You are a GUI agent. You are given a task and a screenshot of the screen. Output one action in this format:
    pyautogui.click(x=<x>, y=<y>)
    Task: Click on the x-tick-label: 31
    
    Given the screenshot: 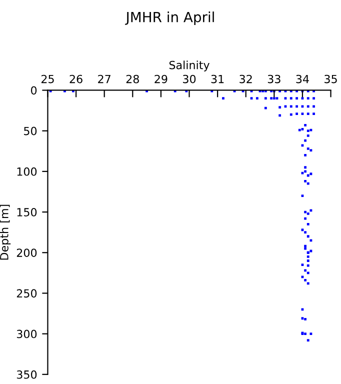 What is the action you would take?
    pyautogui.click(x=217, y=79)
    